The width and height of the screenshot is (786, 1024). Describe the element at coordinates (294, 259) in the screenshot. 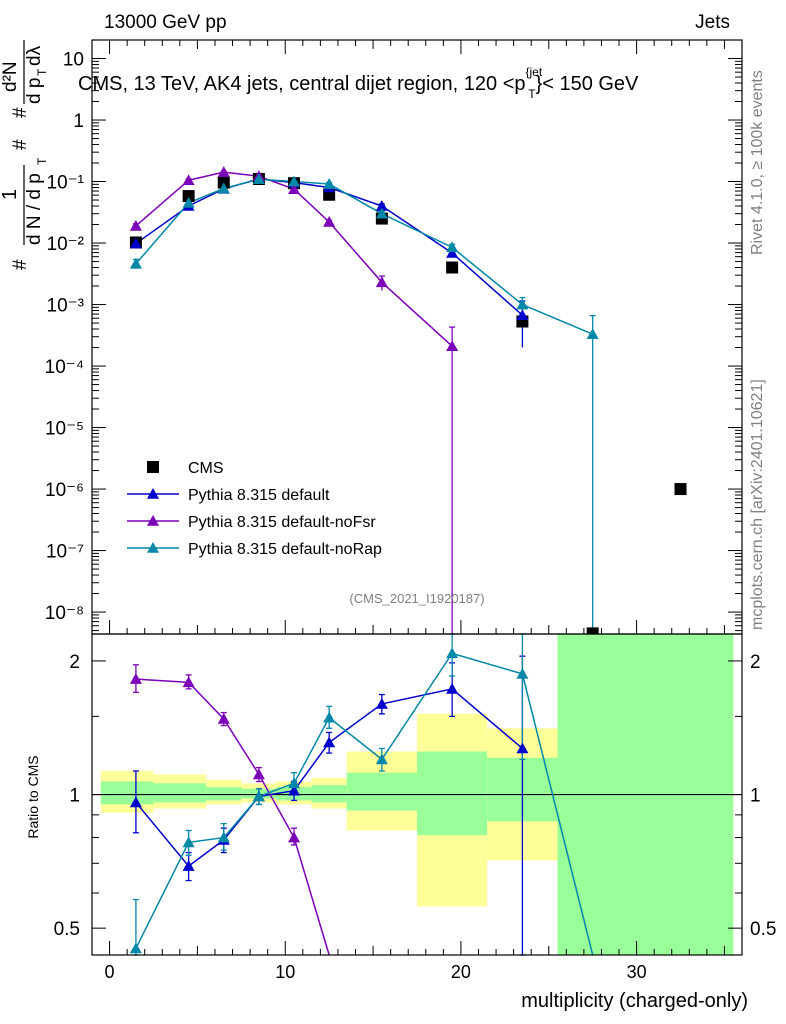

I see `series-line-noFsr` at that location.